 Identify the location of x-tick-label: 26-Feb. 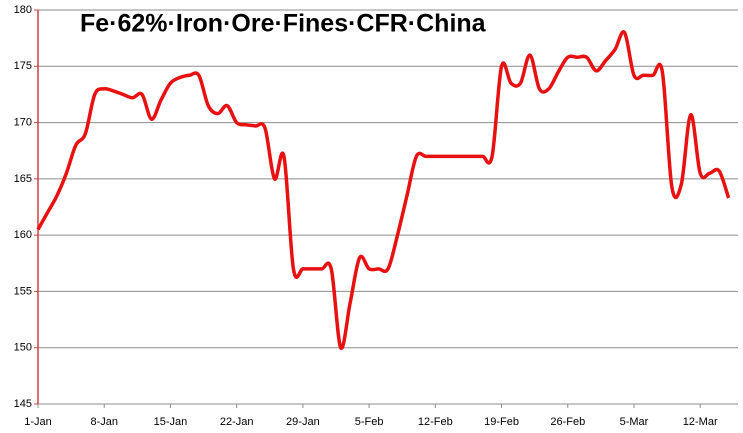
(567, 422).